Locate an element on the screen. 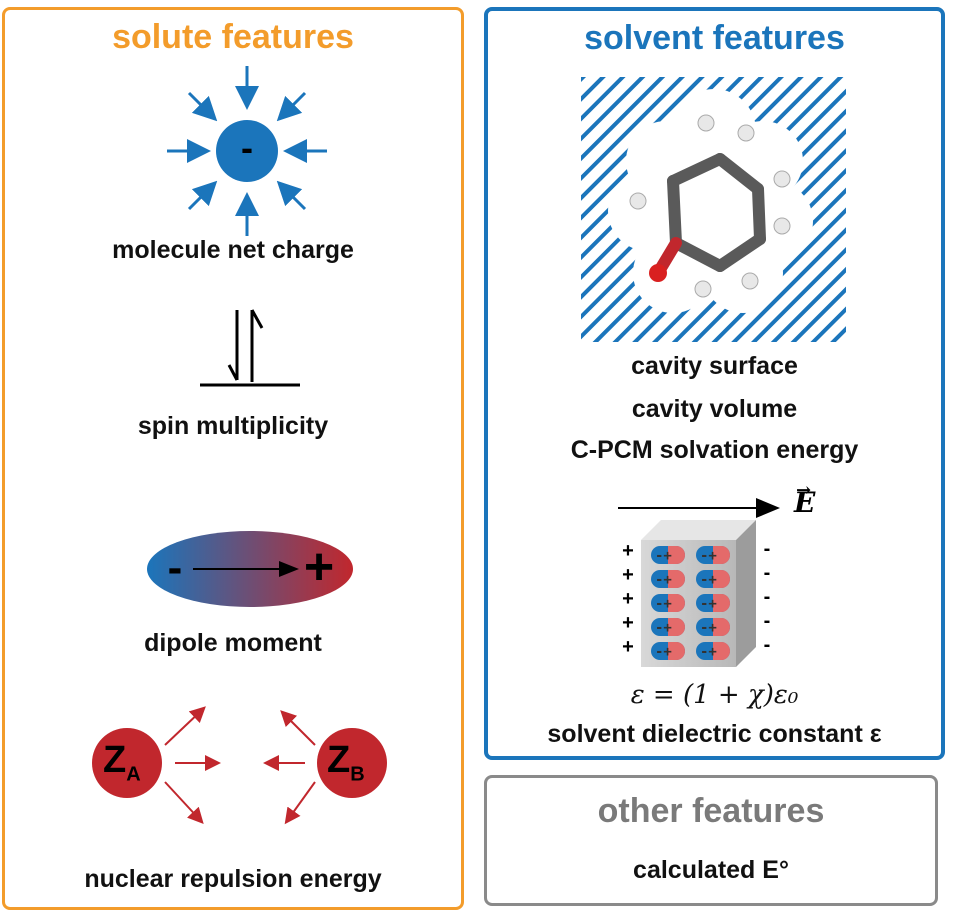 The height and width of the screenshot is (917, 959). spin-multiplicity-icon is located at coordinates (250, 348).